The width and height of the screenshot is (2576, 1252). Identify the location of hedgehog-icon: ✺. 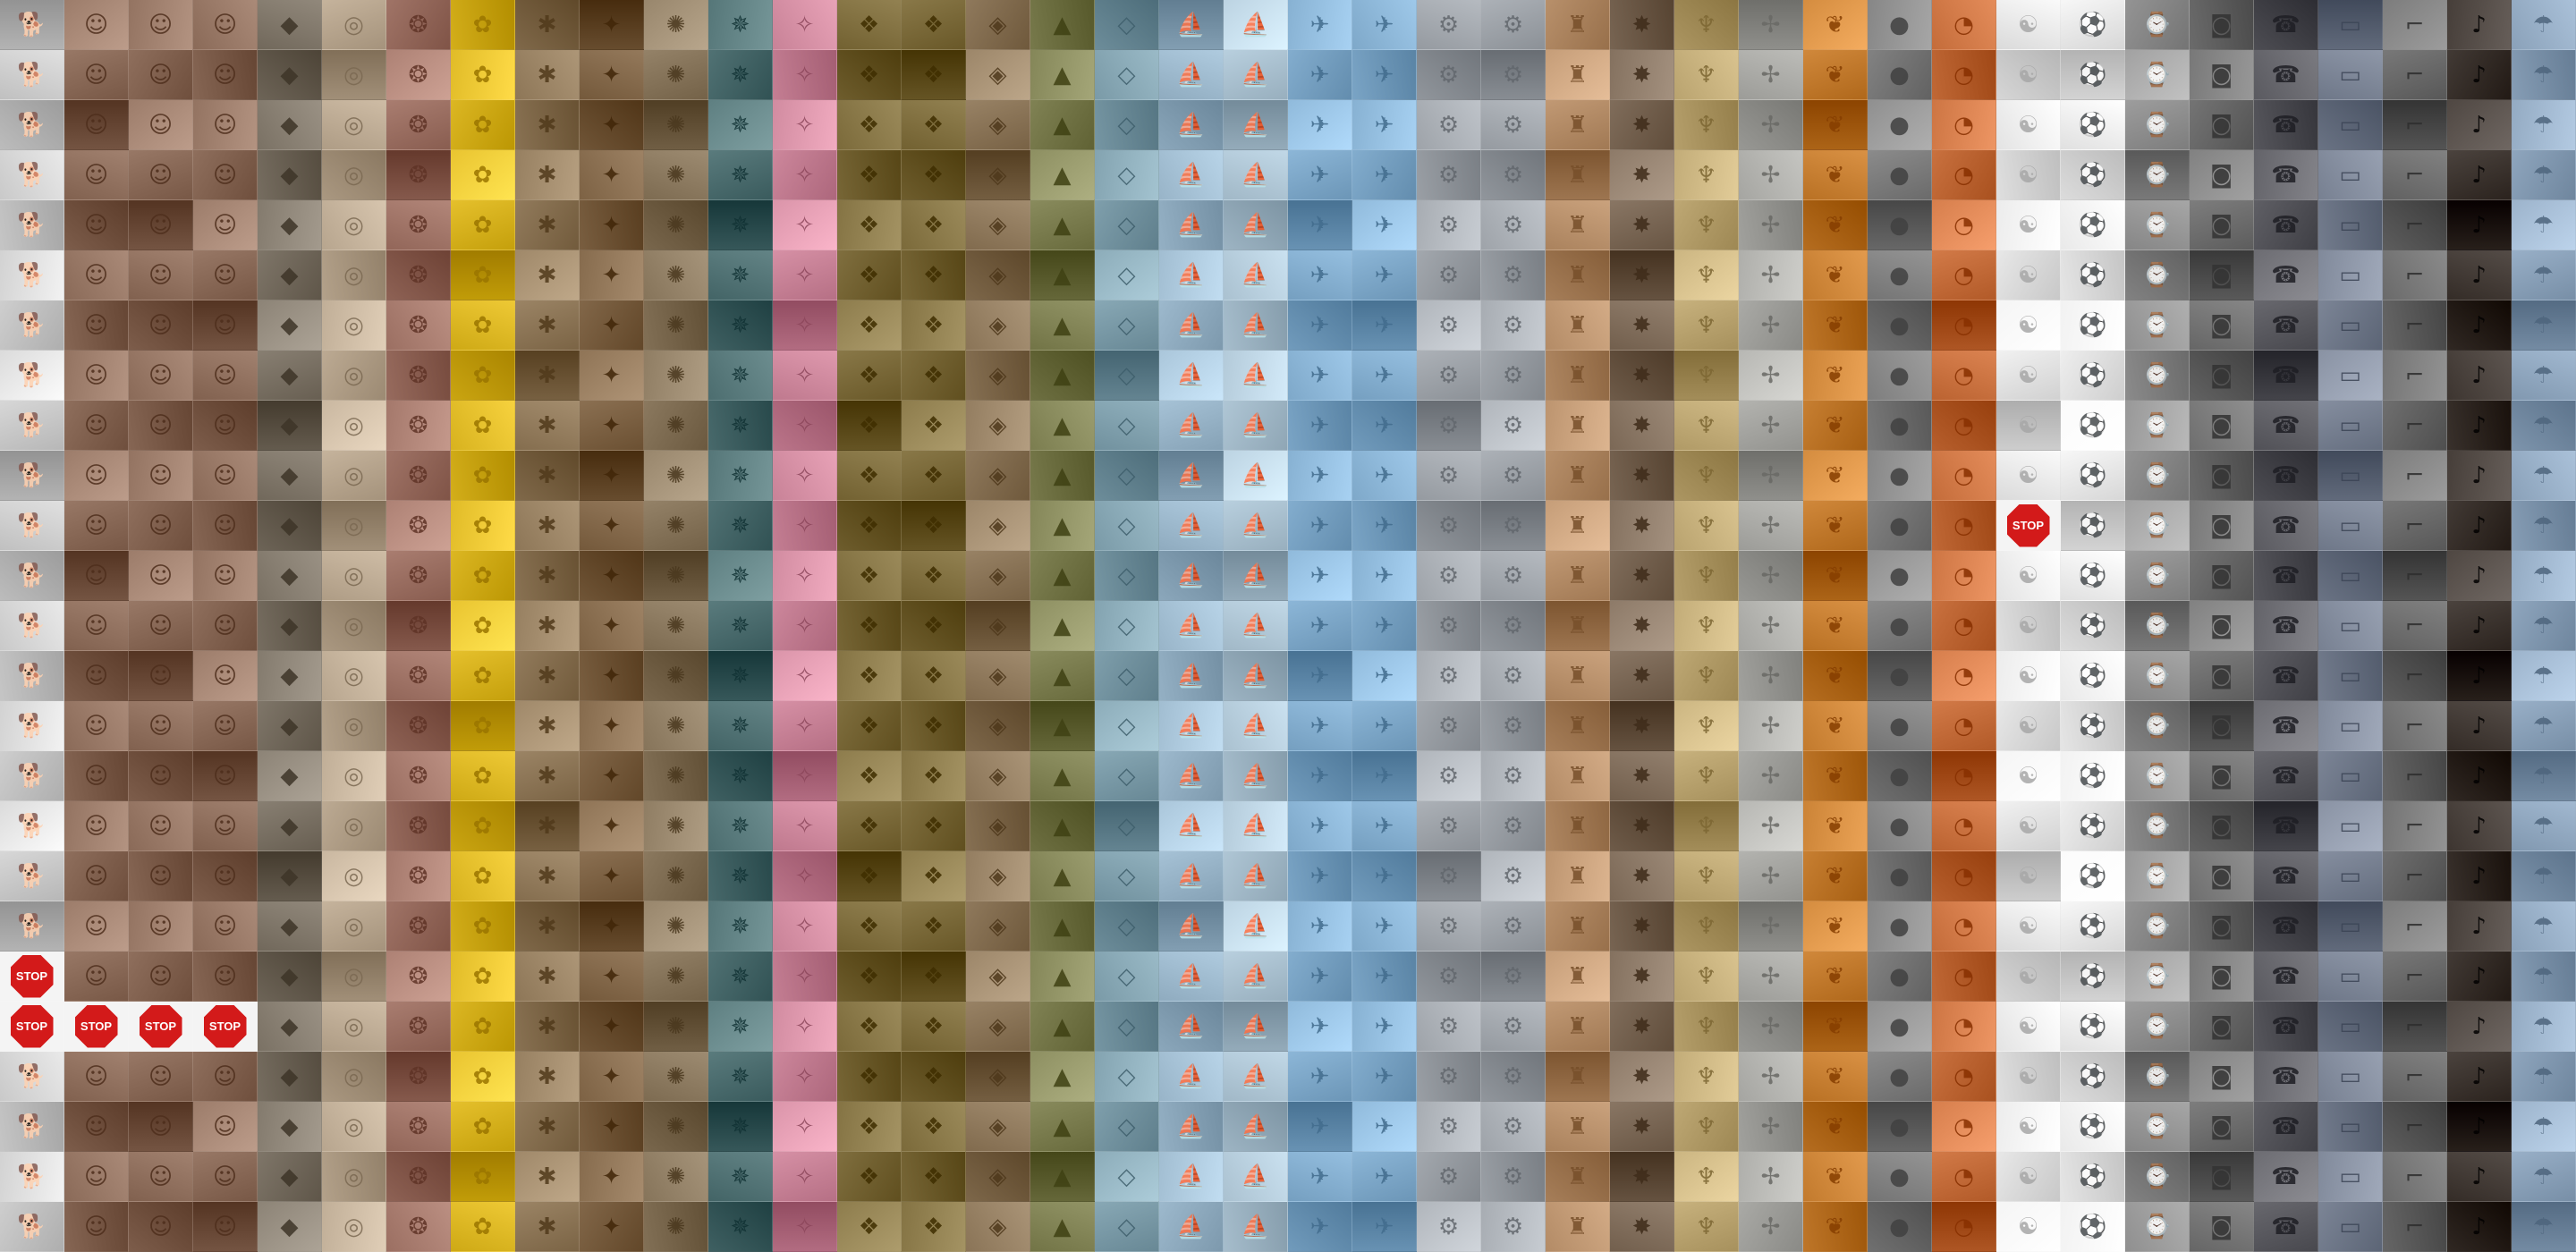
(675, 125).